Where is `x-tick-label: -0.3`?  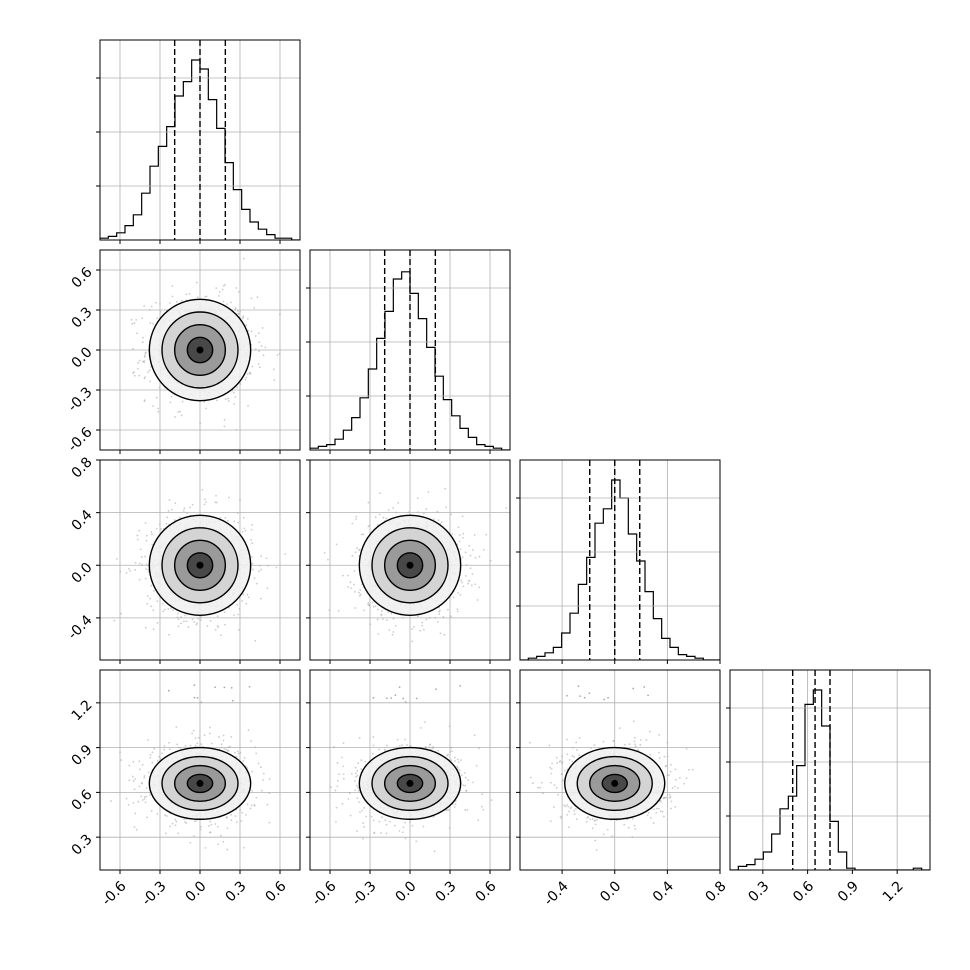 x-tick-label: -0.3 is located at coordinates (154, 893).